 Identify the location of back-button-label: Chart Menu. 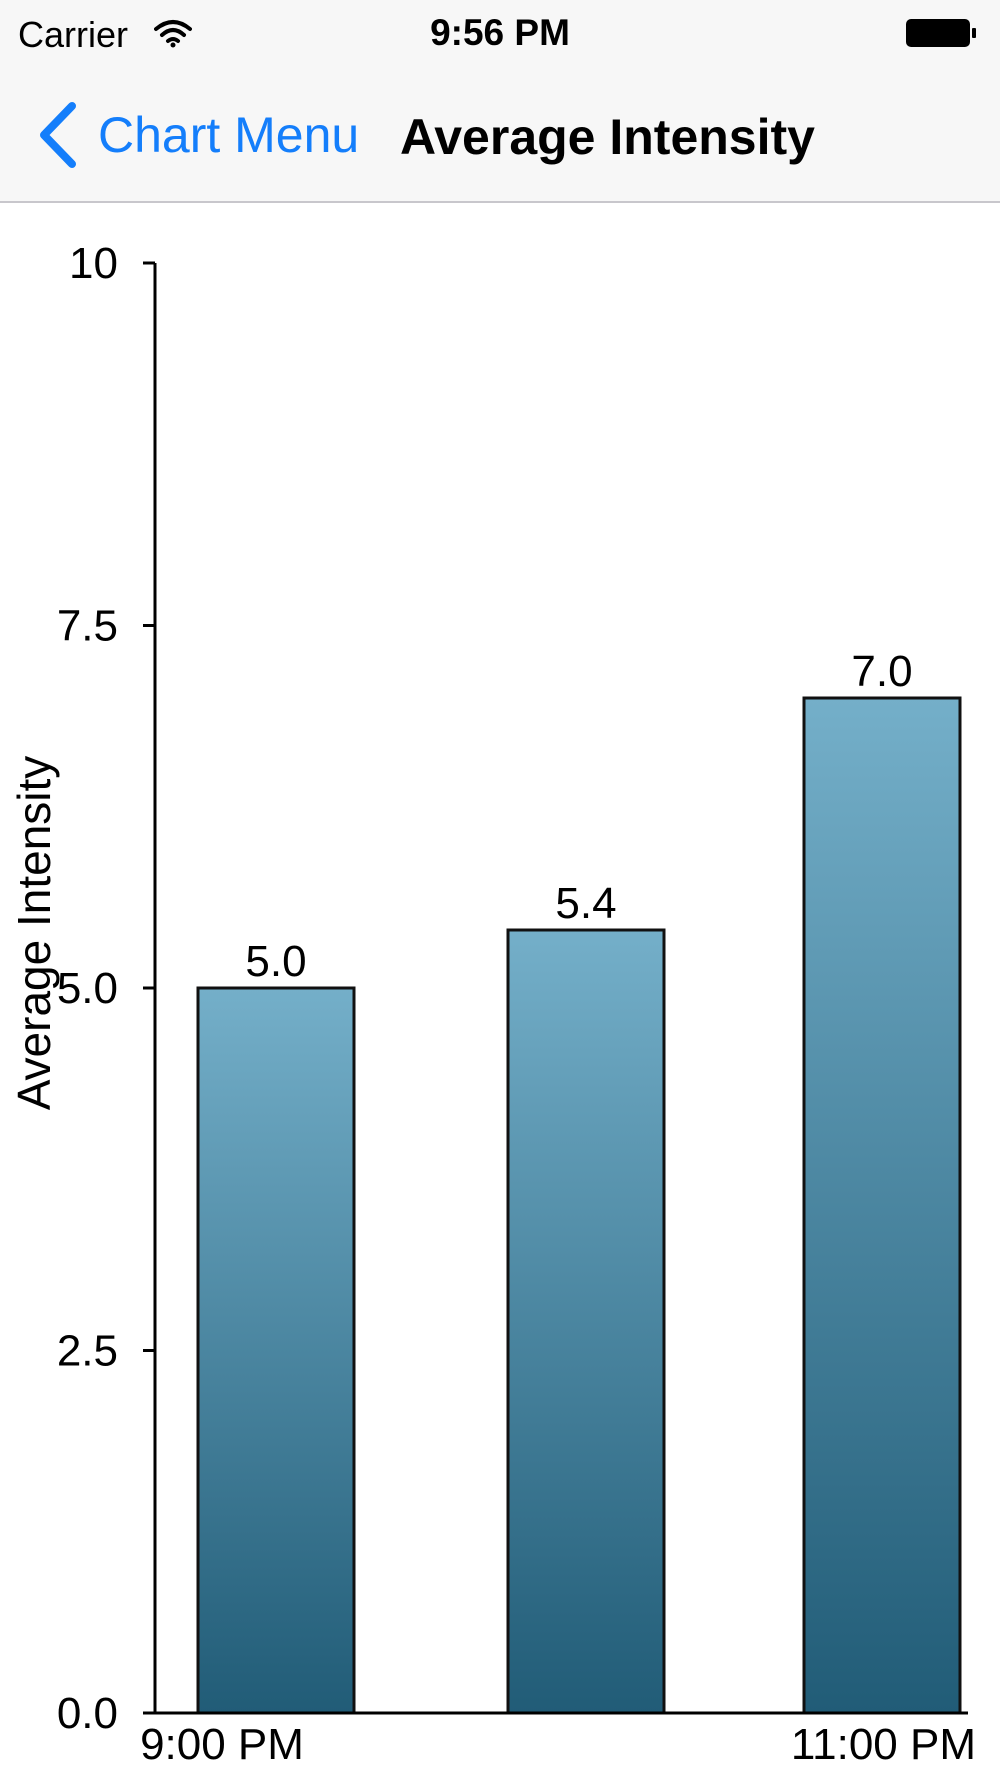
(229, 135).